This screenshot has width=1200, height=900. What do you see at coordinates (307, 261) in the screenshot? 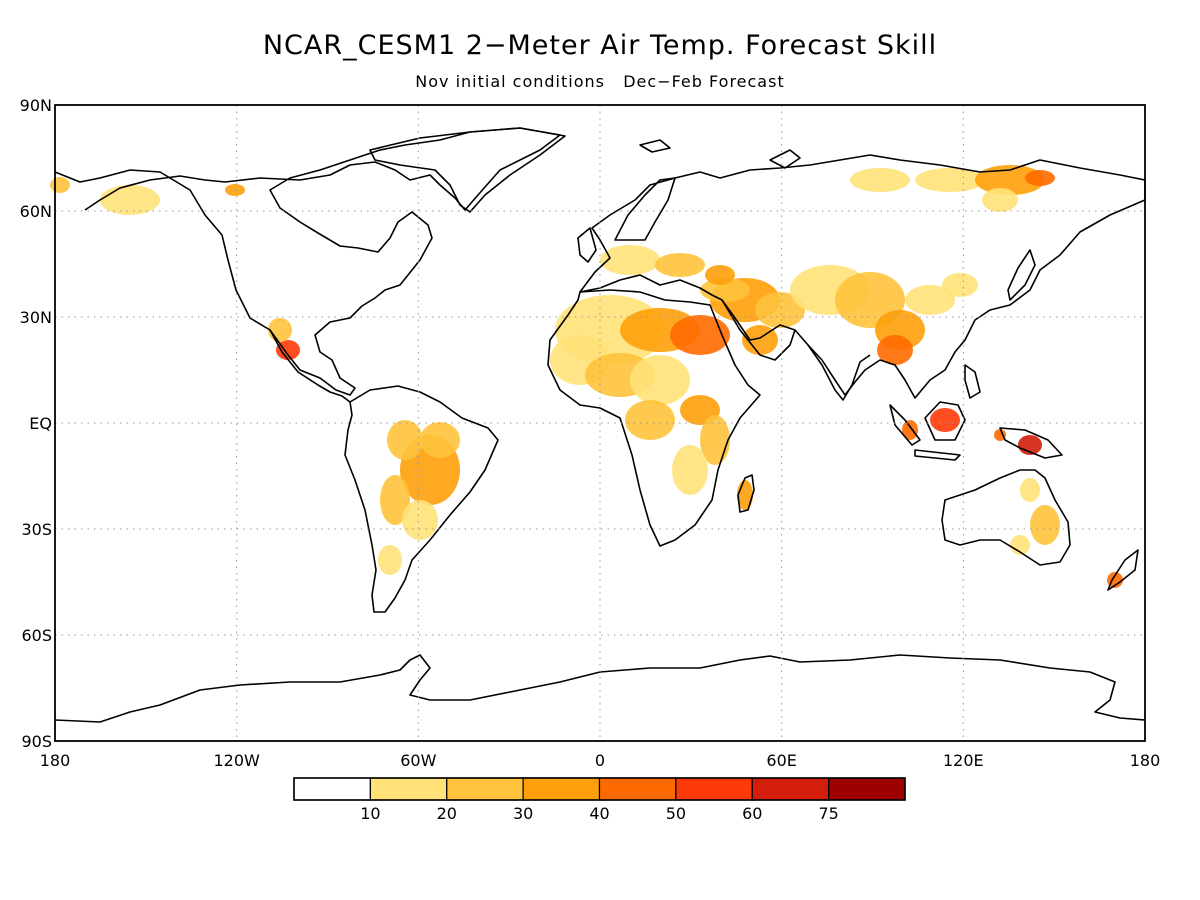
I see `north-america-coast` at bounding box center [307, 261].